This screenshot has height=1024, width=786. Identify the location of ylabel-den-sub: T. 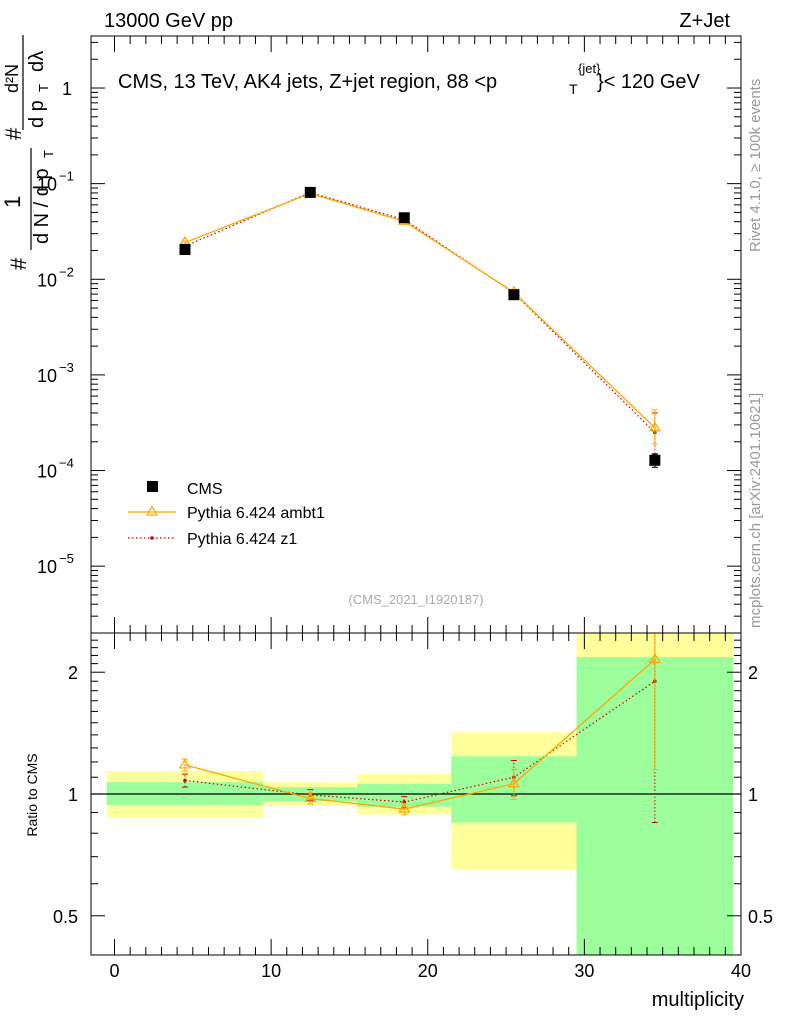
(48, 154).